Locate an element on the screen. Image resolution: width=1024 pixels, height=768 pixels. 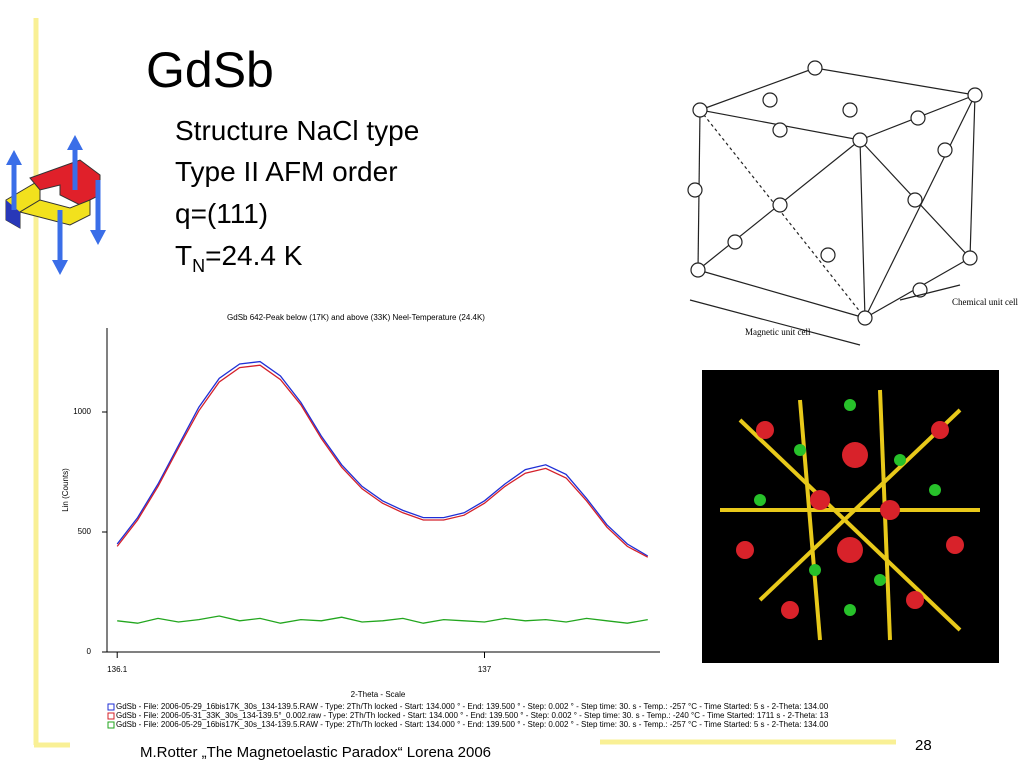
figure-label: Magnetic unit cell is located at coordinates (778, 332).